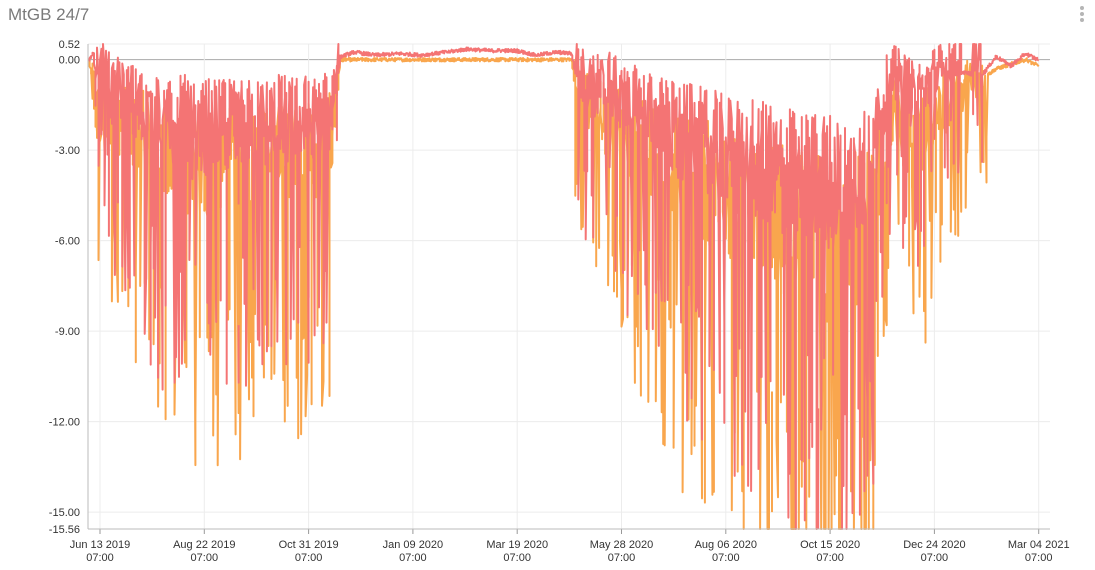  Describe the element at coordinates (69, 61) in the screenshot. I see `y-tick-label: 0.00` at that location.